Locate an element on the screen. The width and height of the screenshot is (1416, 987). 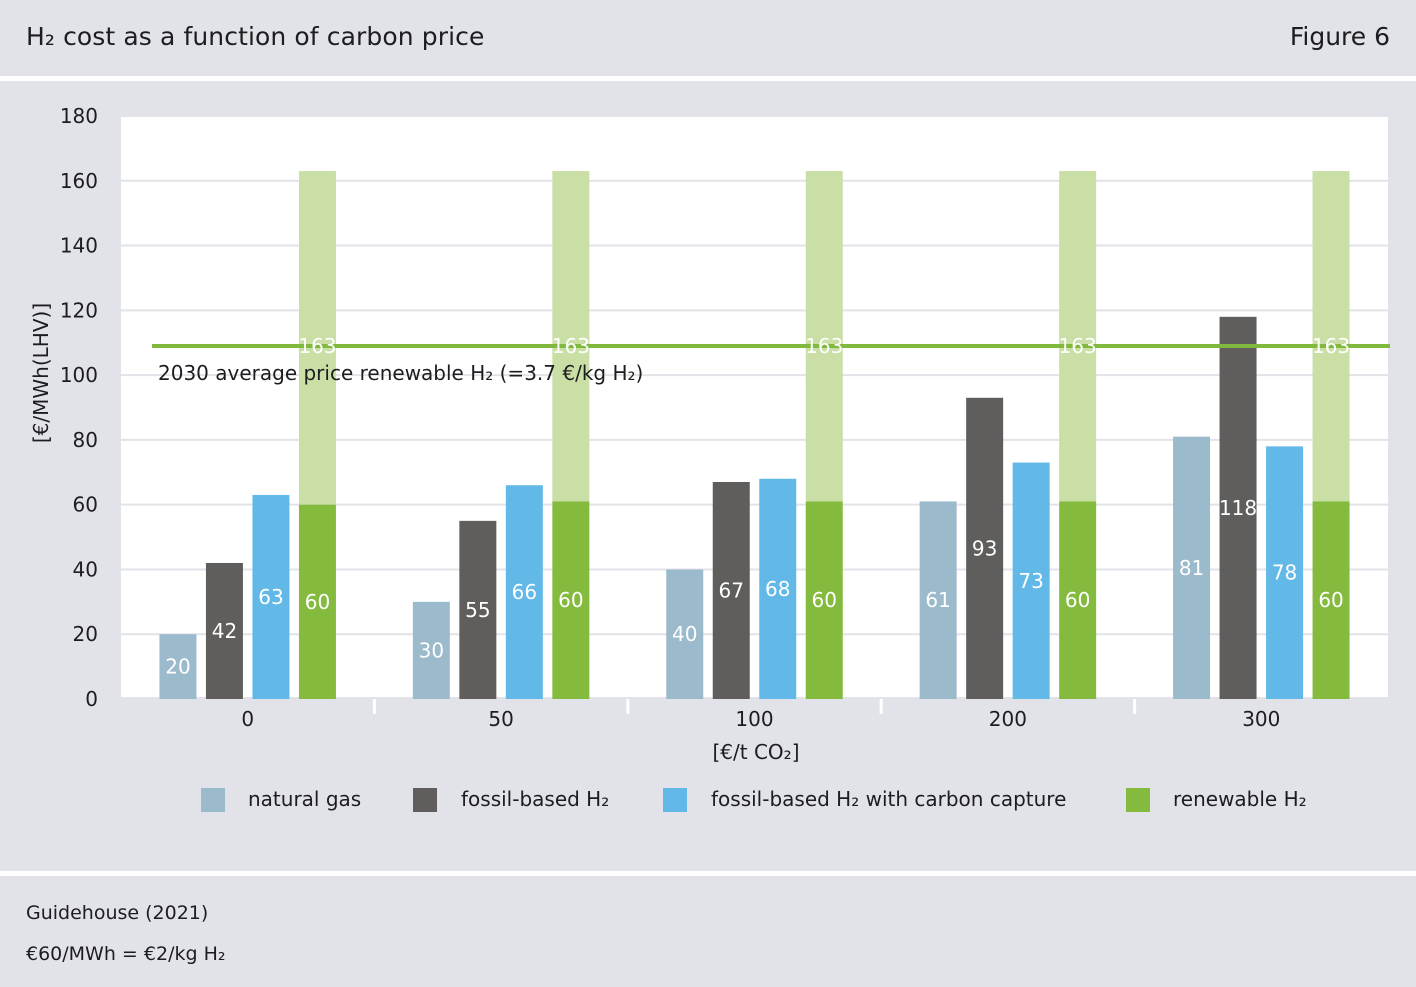
top-divider is located at coordinates (708, 78).